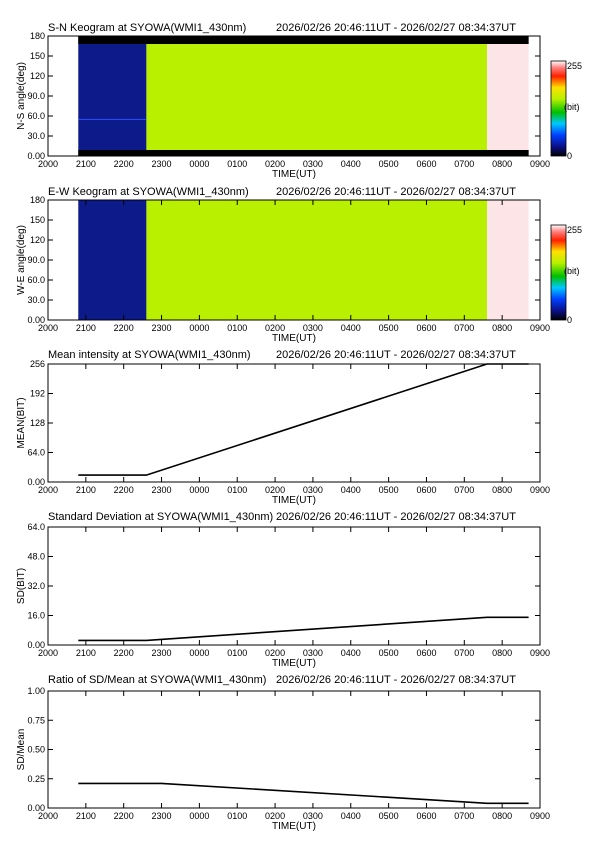  Describe the element at coordinates (157, 680) in the screenshot. I see `chart-title: Ratio of SD/Mean at SYOWA(WMI1_430nm)` at that location.